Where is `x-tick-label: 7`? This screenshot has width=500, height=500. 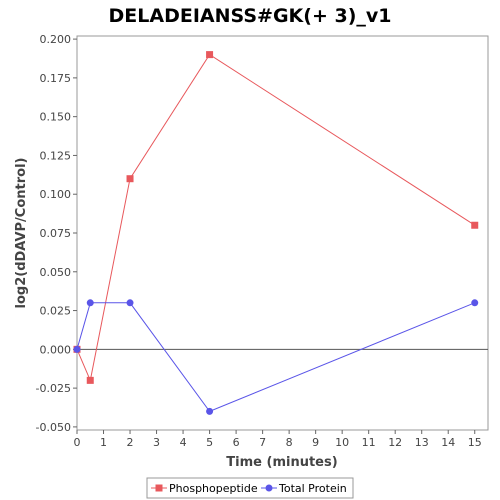 x-tick-label: 7 is located at coordinates (262, 442).